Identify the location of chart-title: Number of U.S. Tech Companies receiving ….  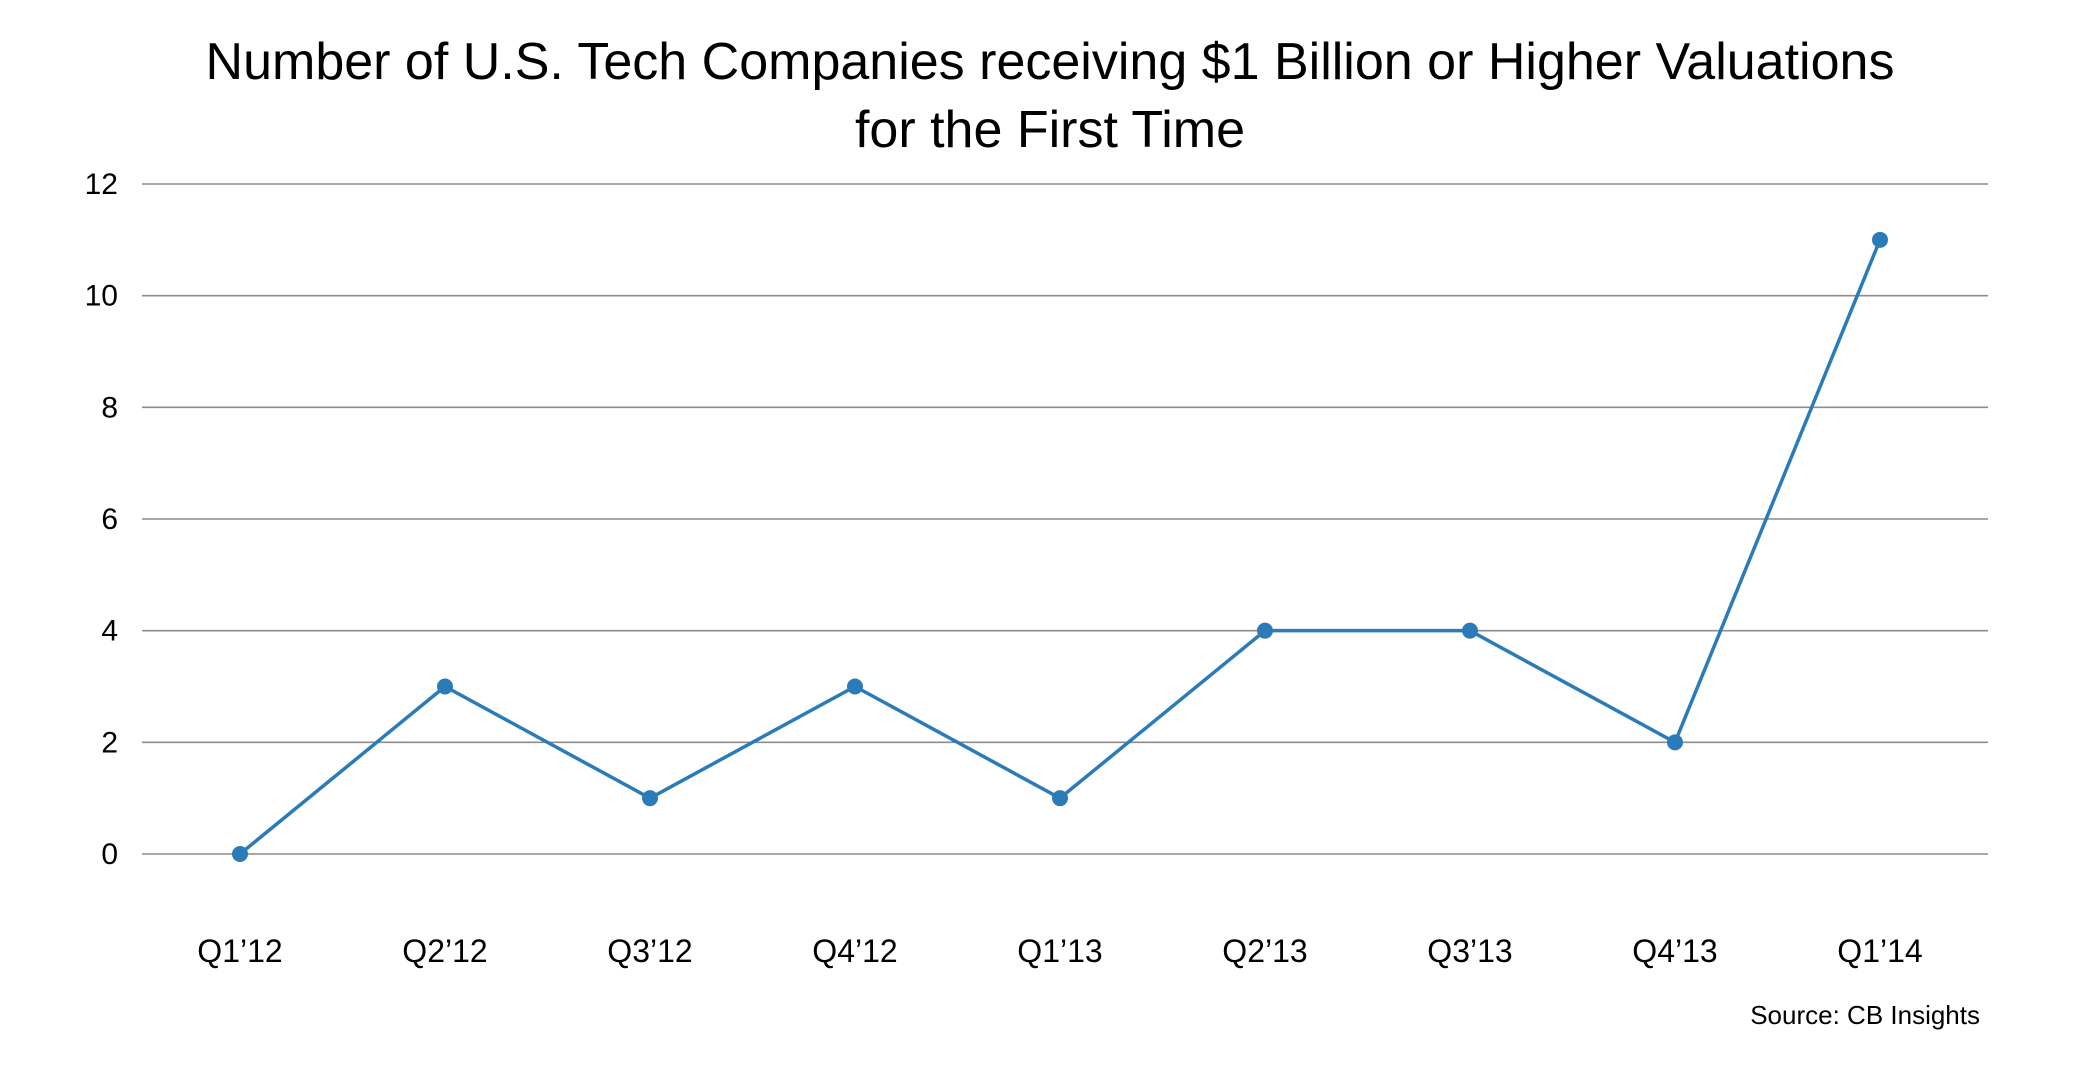
(1050, 96).